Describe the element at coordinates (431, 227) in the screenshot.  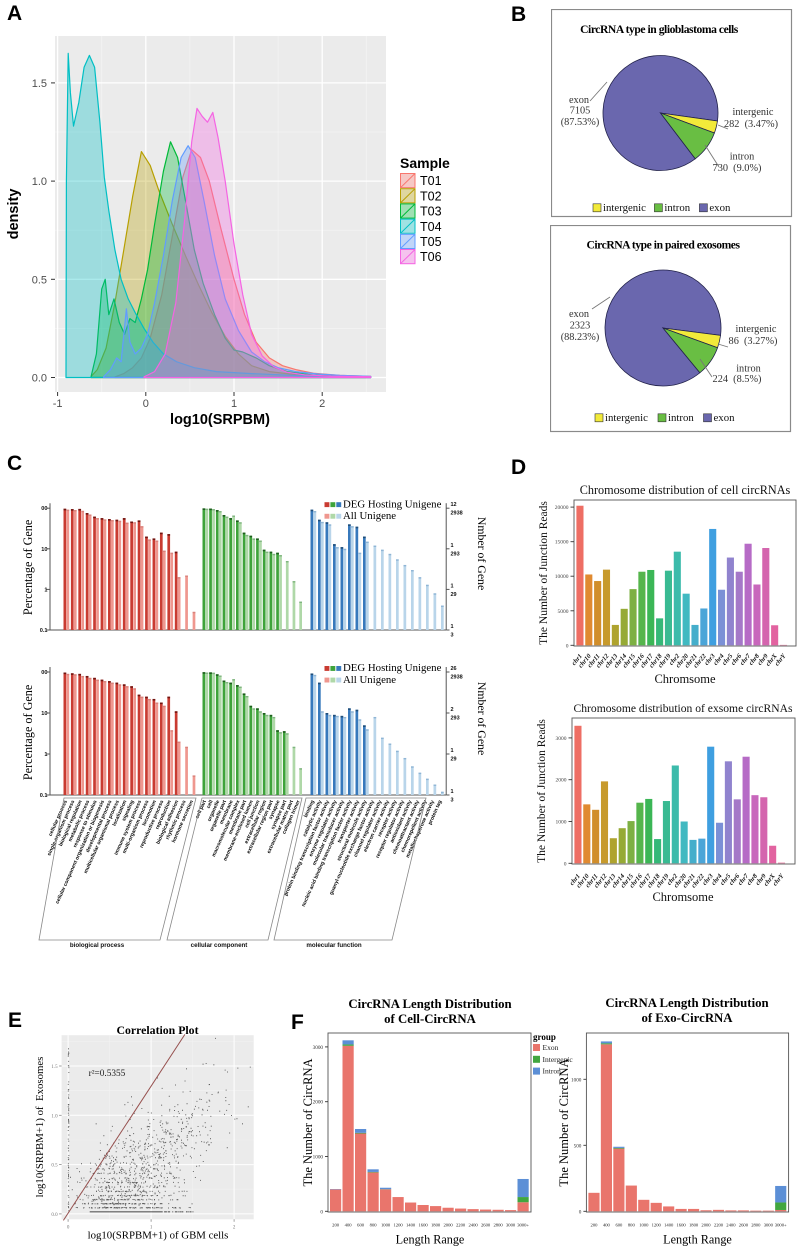
I see `svg-text: T04` at that location.